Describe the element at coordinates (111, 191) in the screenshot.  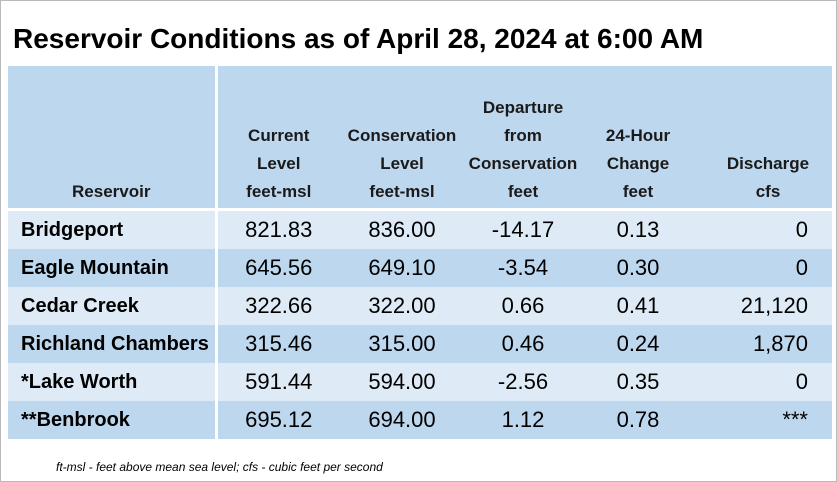
I see `header-line: Reservoir` at that location.